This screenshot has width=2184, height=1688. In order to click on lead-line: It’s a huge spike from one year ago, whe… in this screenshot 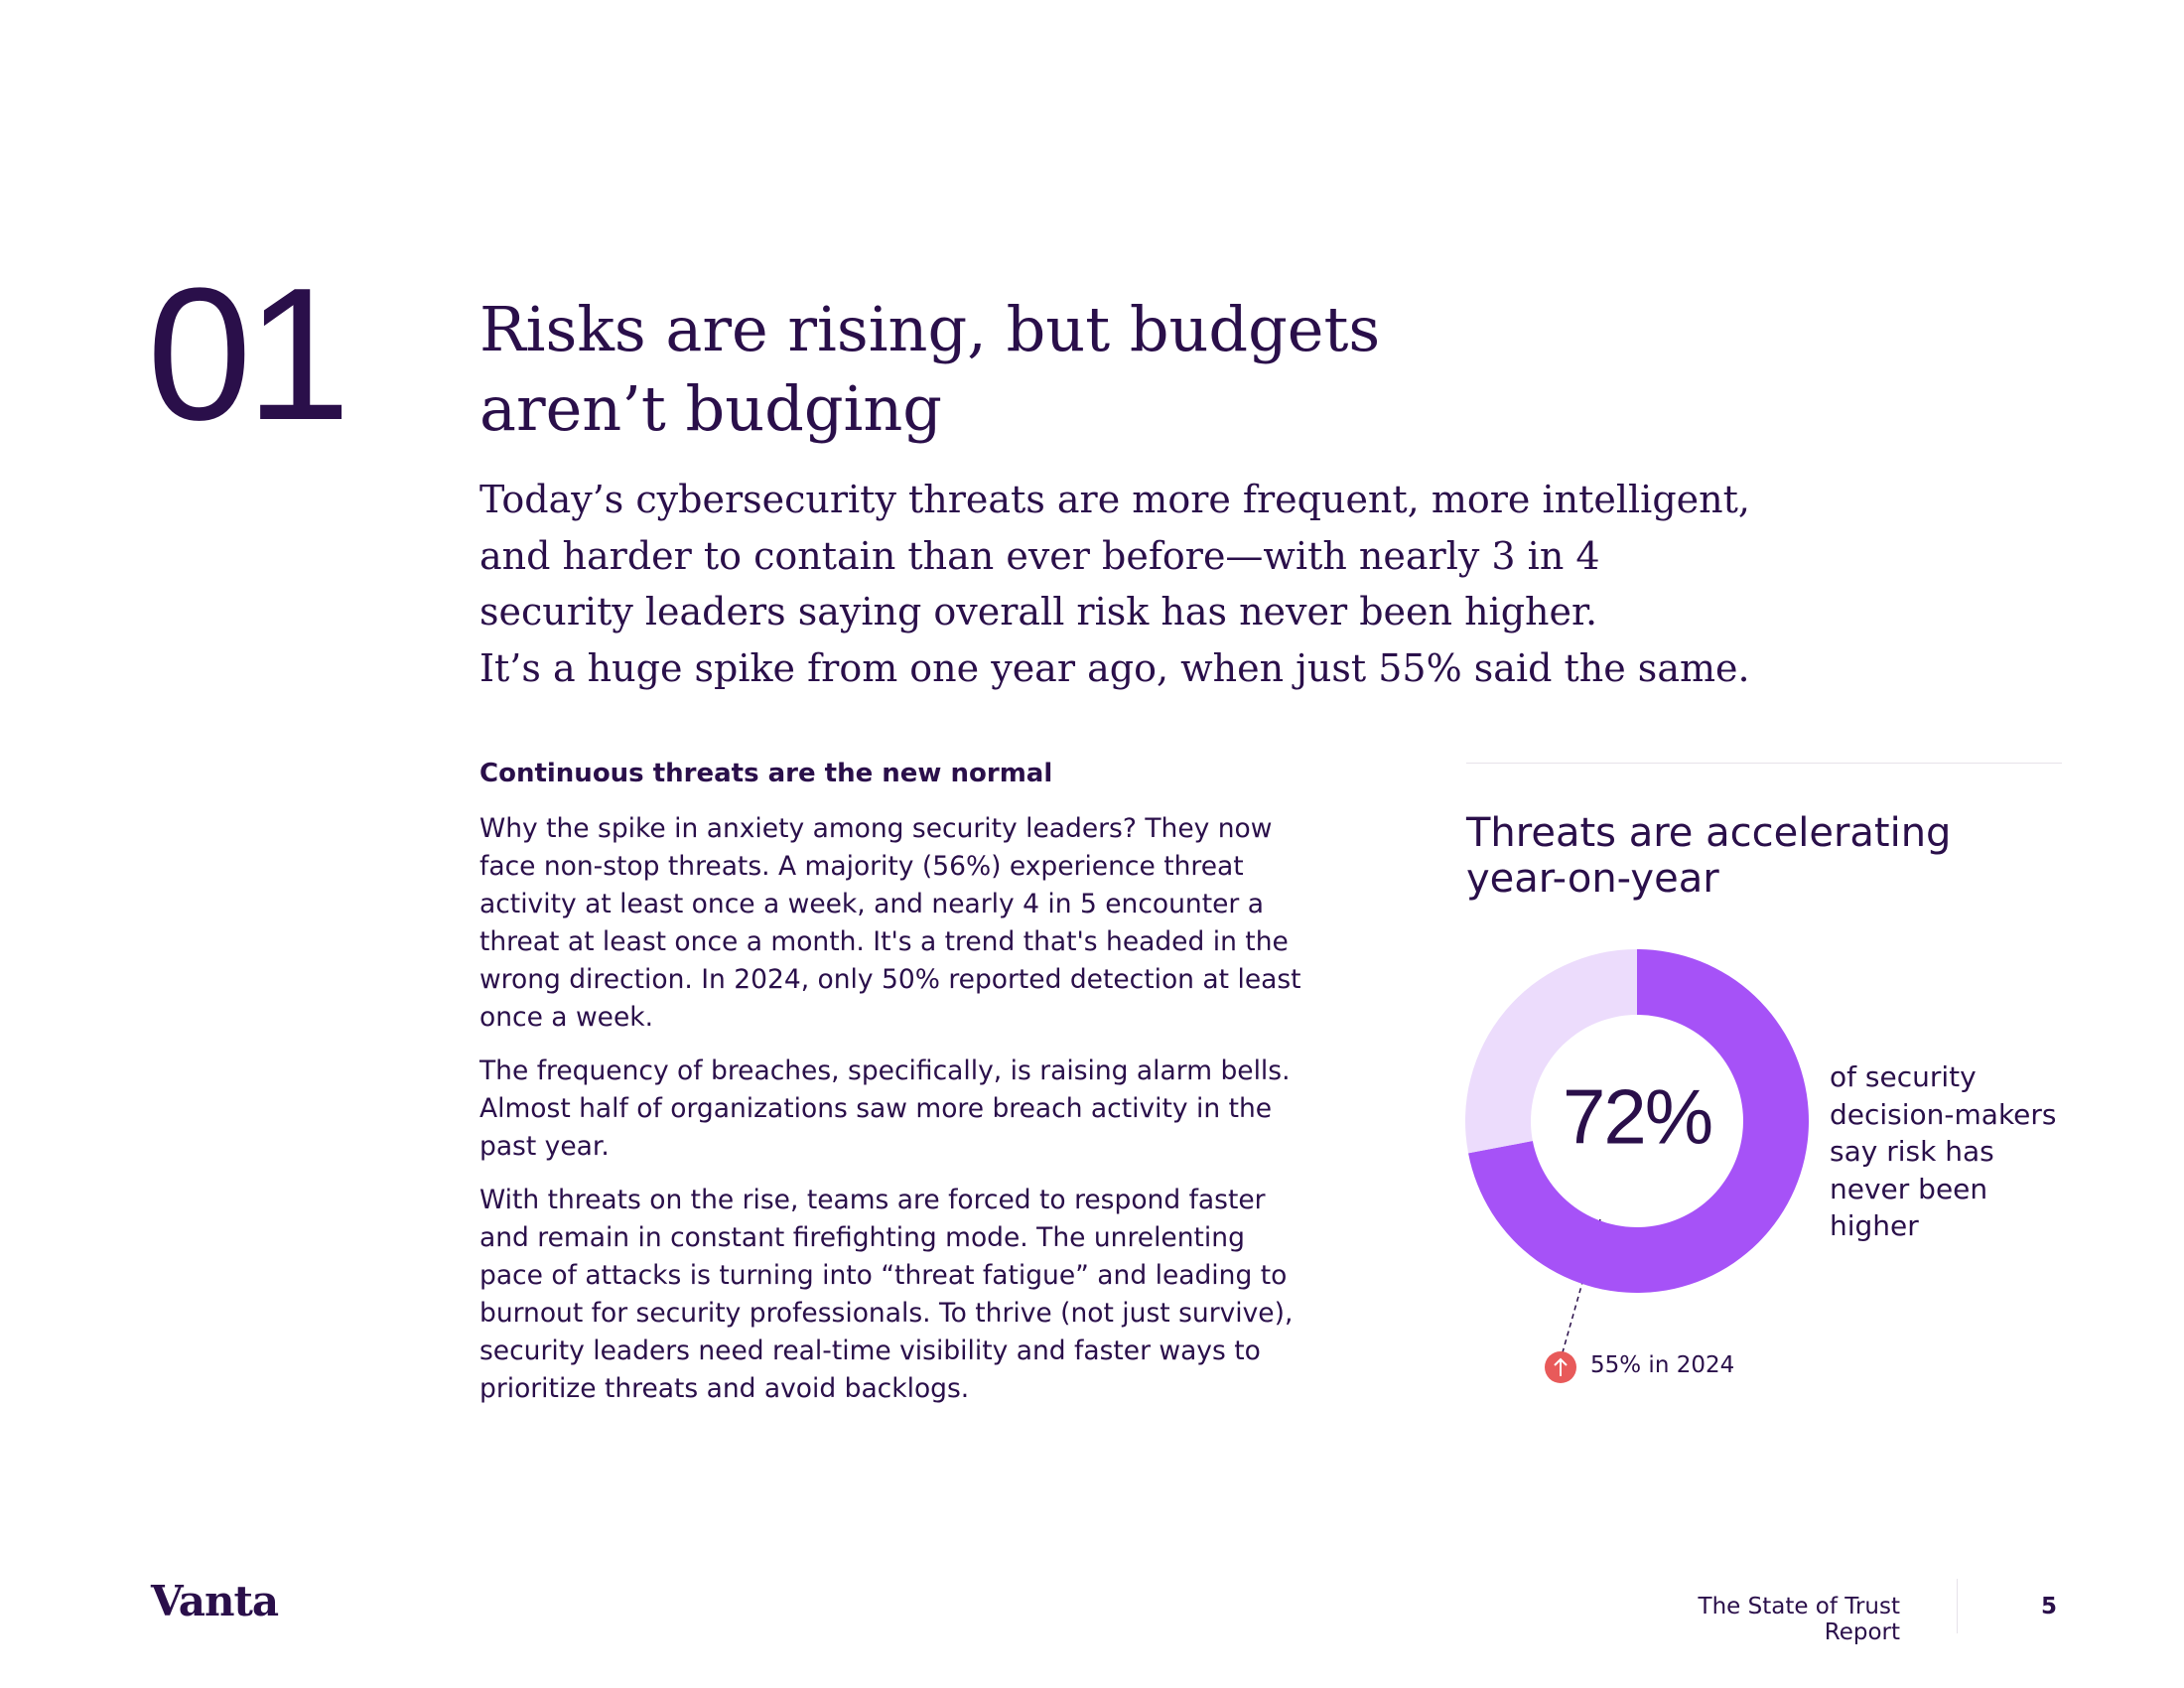, I will do `click(1114, 667)`.